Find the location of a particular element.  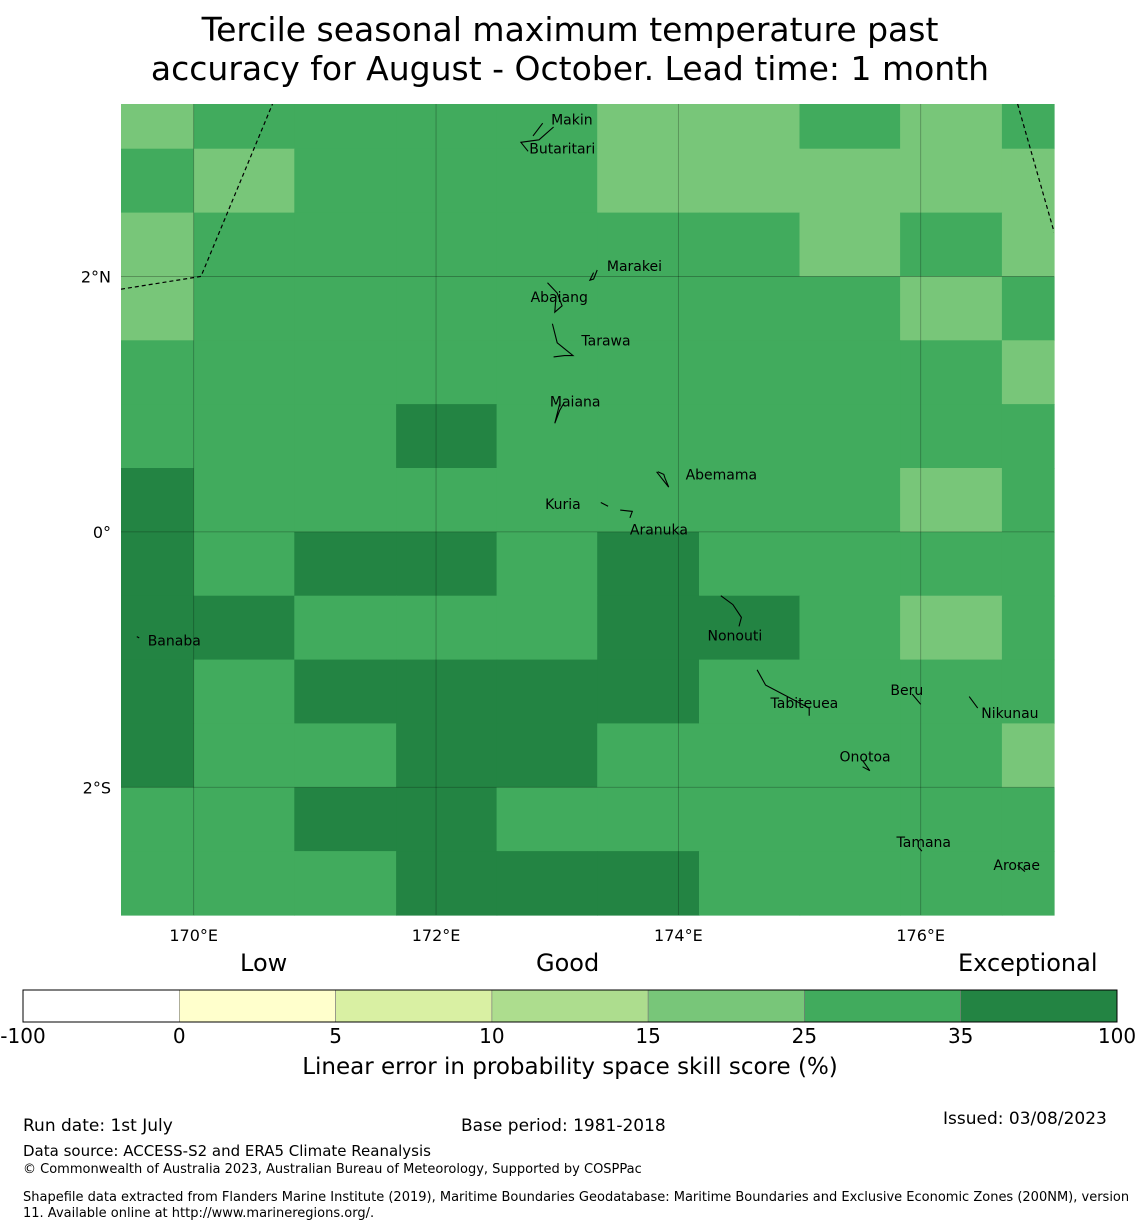

lon-tick-label: 174°E is located at coordinates (678, 935).